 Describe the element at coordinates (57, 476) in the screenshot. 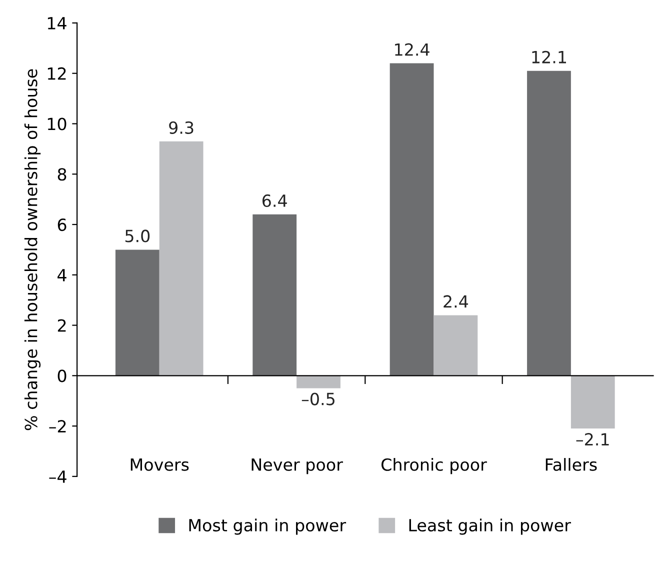

I see `y-tick-label: –4` at that location.